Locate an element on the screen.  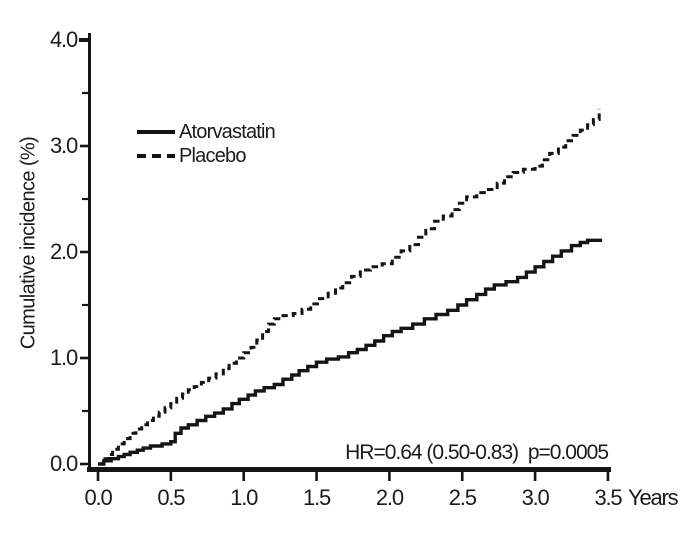
x-axis-unit-label: Years is located at coordinates (653, 497).